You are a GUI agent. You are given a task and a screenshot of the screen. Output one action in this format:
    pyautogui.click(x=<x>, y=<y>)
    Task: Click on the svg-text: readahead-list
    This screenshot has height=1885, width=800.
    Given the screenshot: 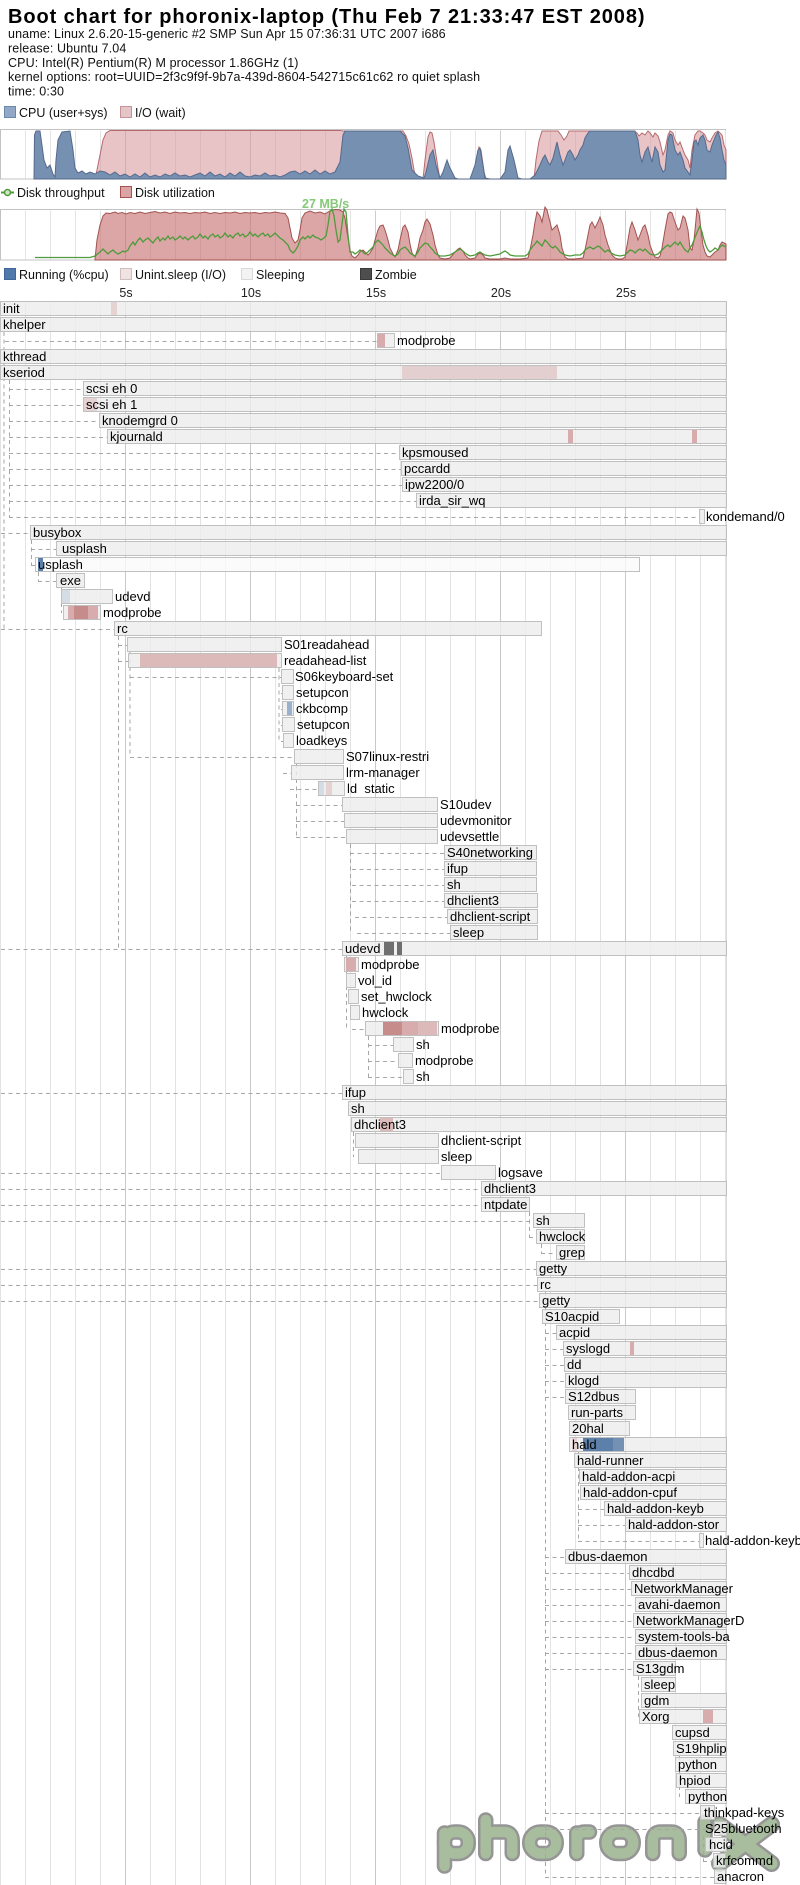 What is the action you would take?
    pyautogui.click(x=325, y=660)
    